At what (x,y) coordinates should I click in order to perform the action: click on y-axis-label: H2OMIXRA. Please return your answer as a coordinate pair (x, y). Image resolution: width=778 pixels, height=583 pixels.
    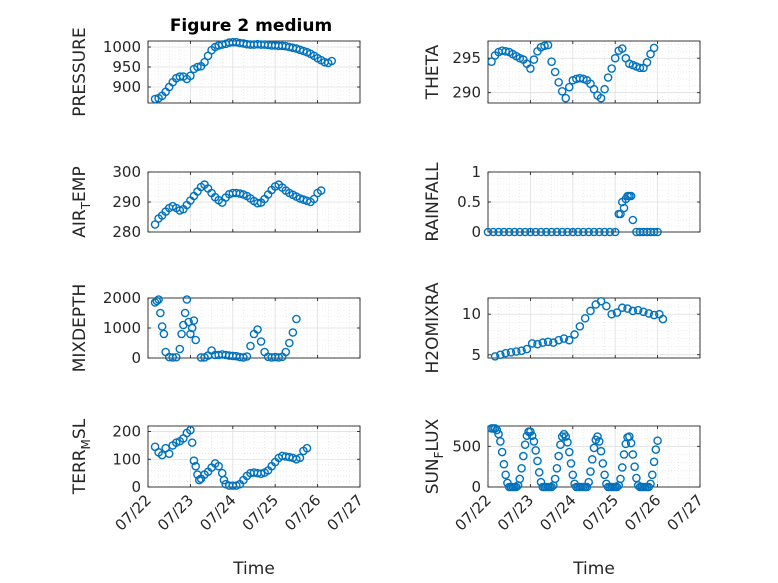
    Looking at the image, I should click on (433, 327).